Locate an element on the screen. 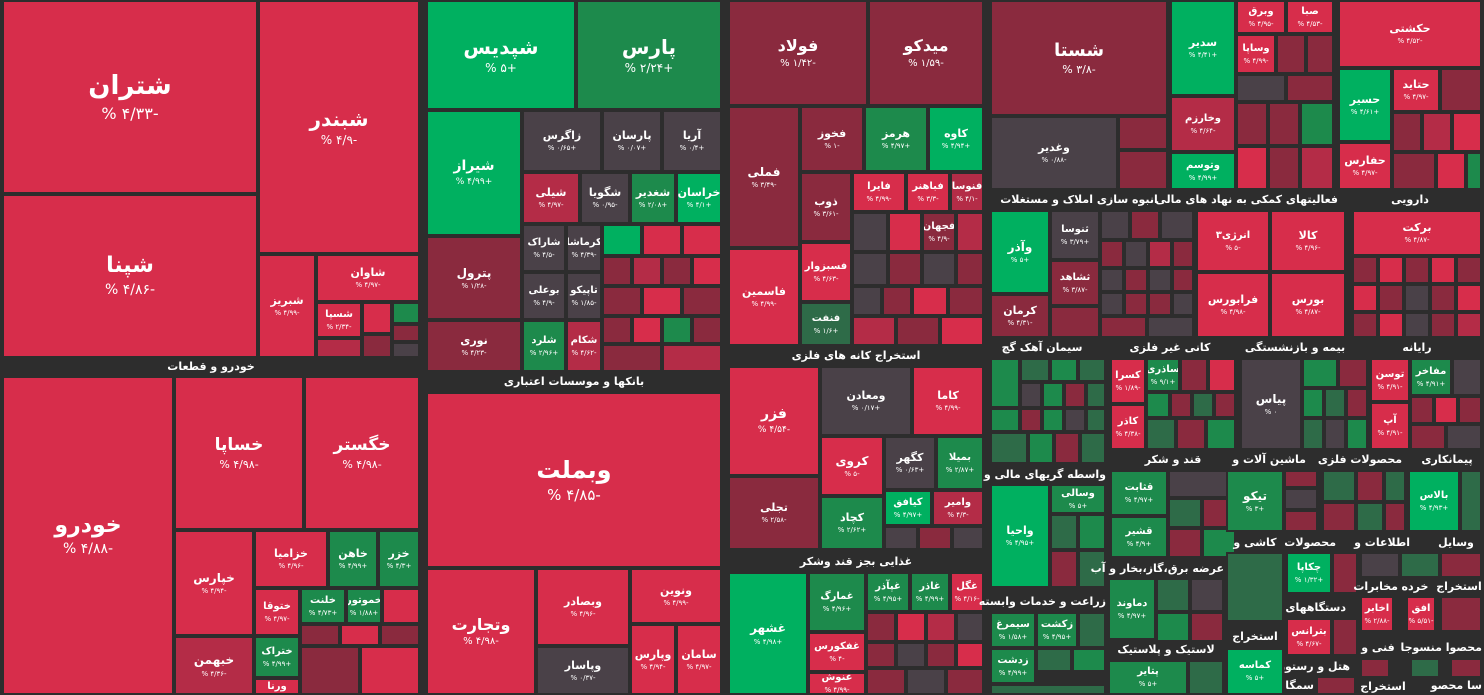 The height and width of the screenshot is (695, 1484). tile-vepars: وپارس -۴/۹۴ % is located at coordinates (653, 659).